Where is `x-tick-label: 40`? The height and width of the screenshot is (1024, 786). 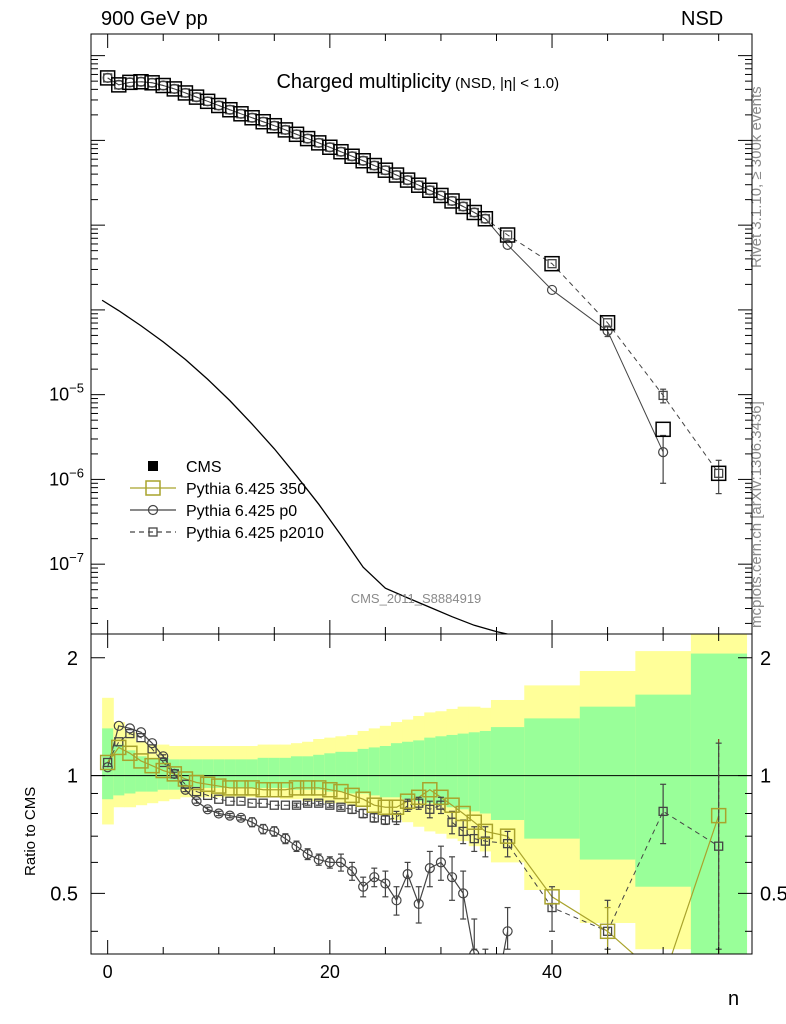
x-tick-label: 40 is located at coordinates (552, 972).